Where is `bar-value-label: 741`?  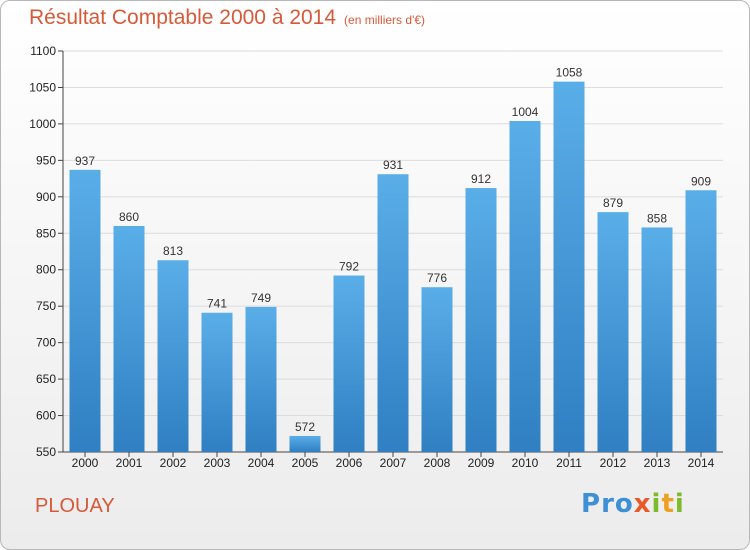 bar-value-label: 741 is located at coordinates (217, 304).